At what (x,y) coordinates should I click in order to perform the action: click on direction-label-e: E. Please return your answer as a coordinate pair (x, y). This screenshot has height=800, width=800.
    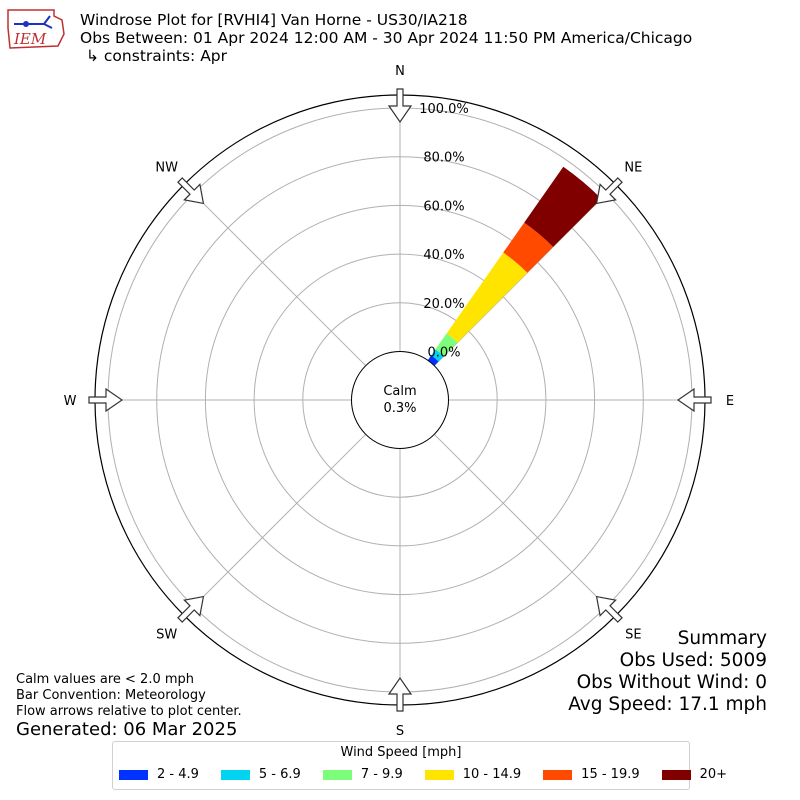
    Looking at the image, I should click on (730, 401).